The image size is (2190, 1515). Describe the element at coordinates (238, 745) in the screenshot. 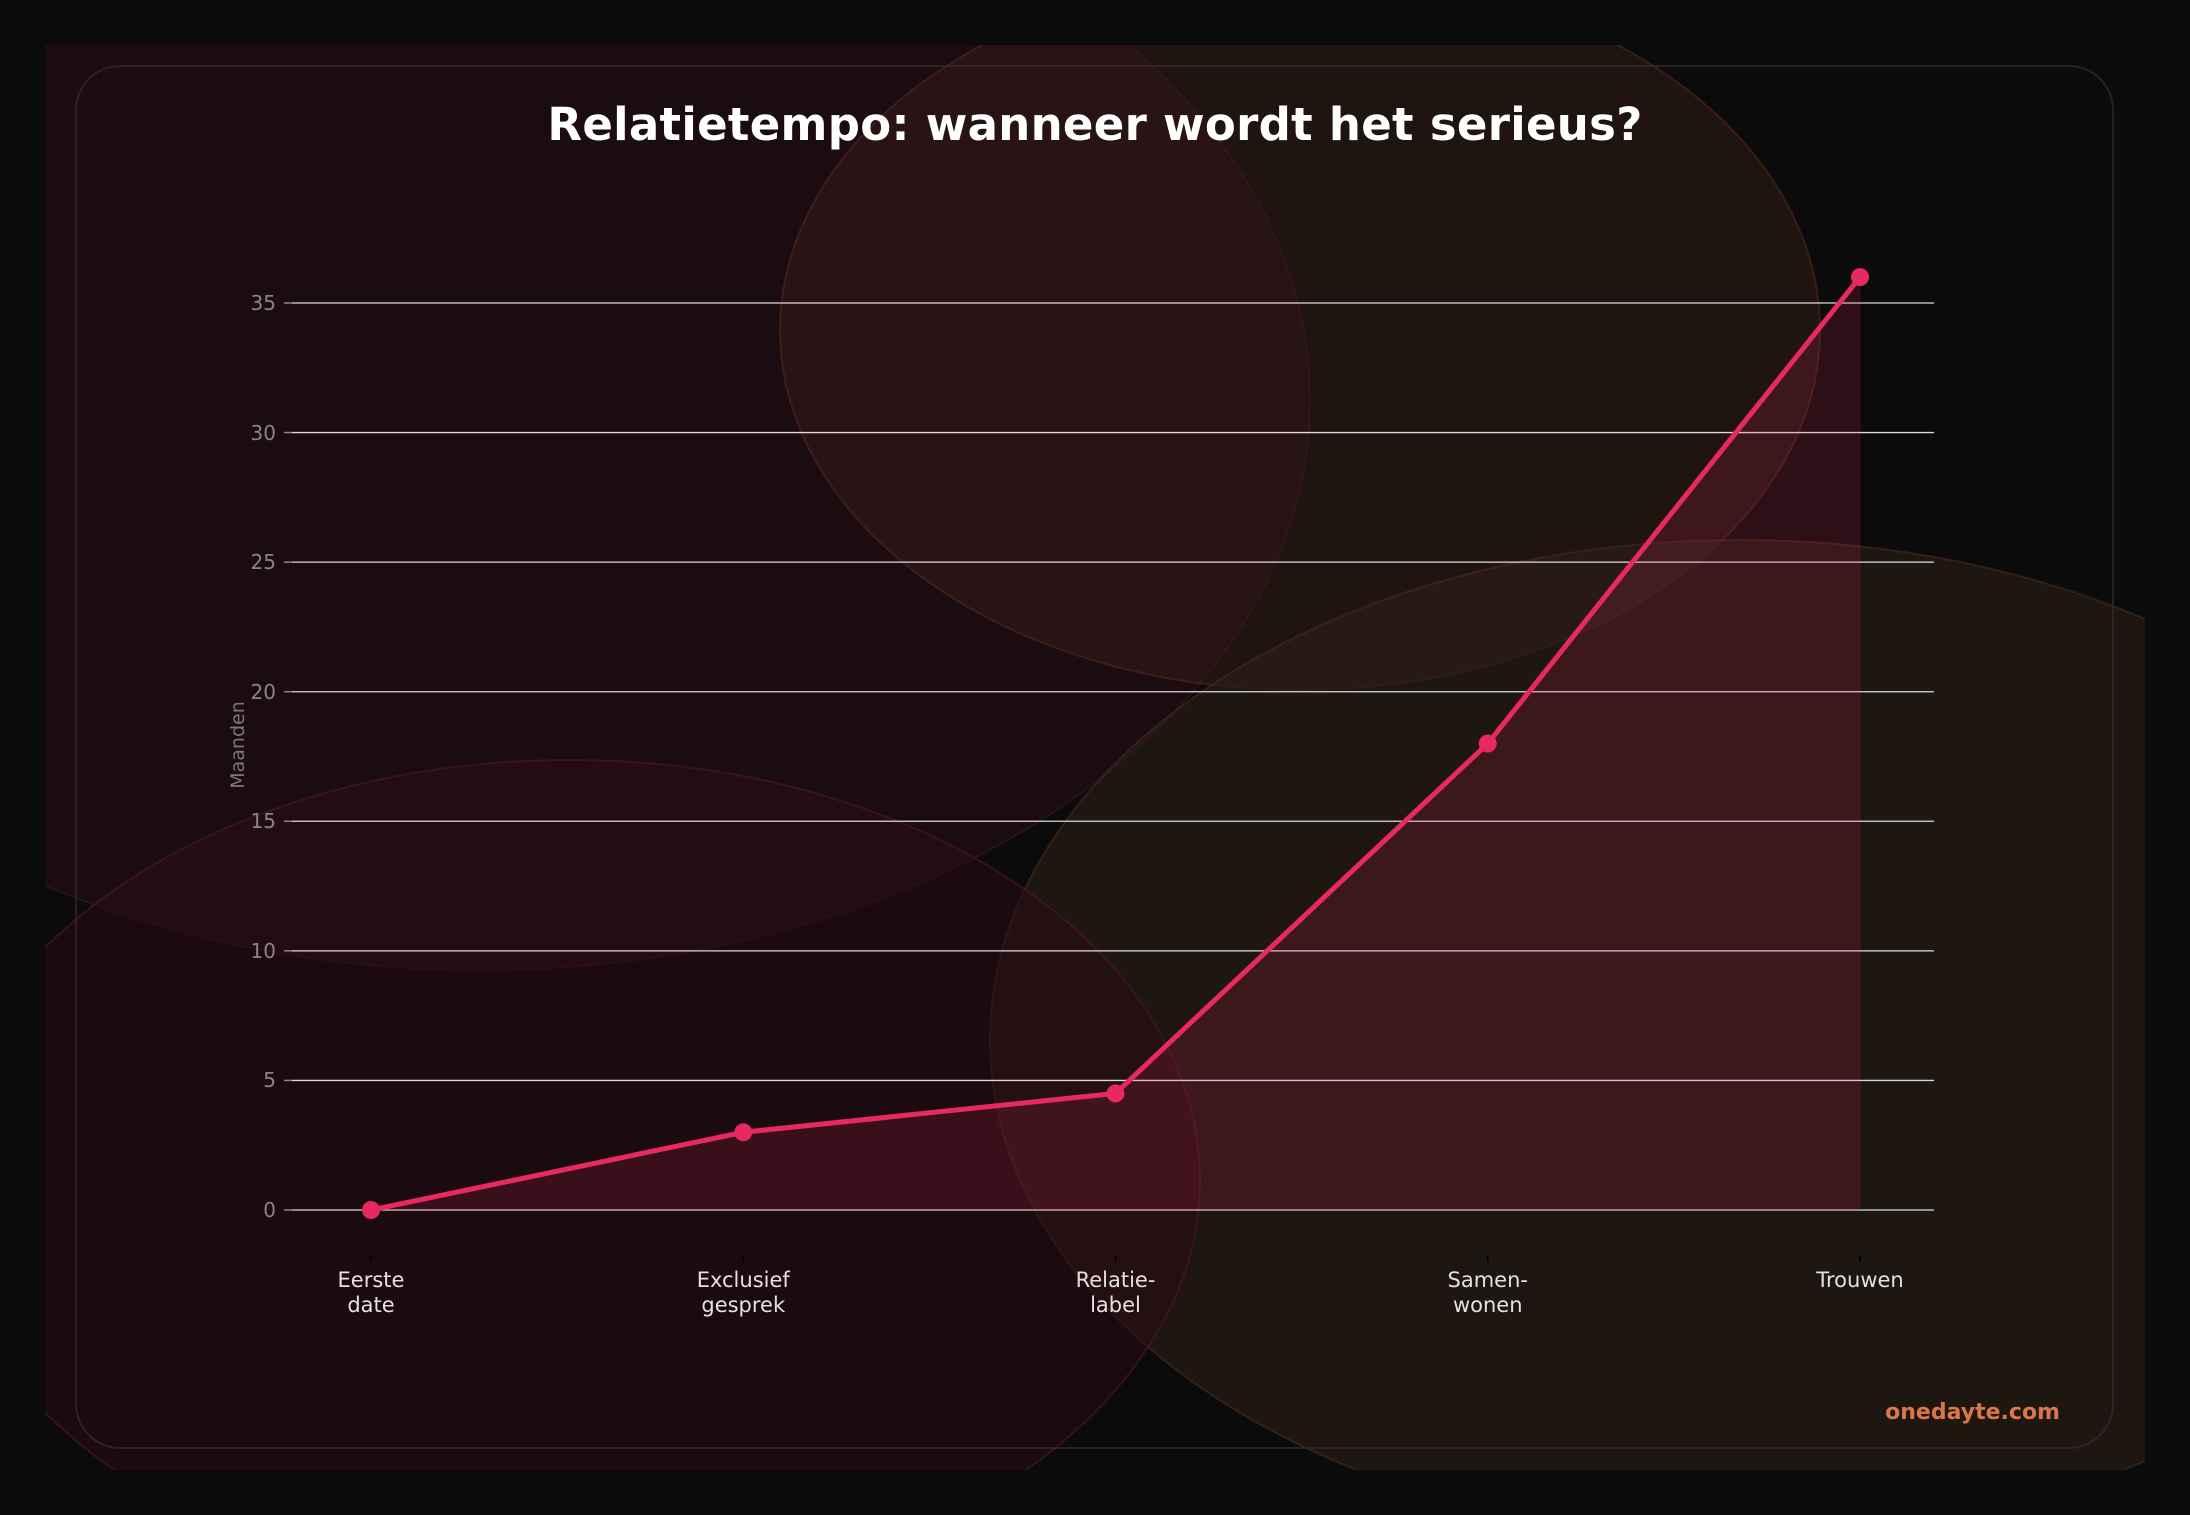

I see `y-axis-label: Maanden` at that location.